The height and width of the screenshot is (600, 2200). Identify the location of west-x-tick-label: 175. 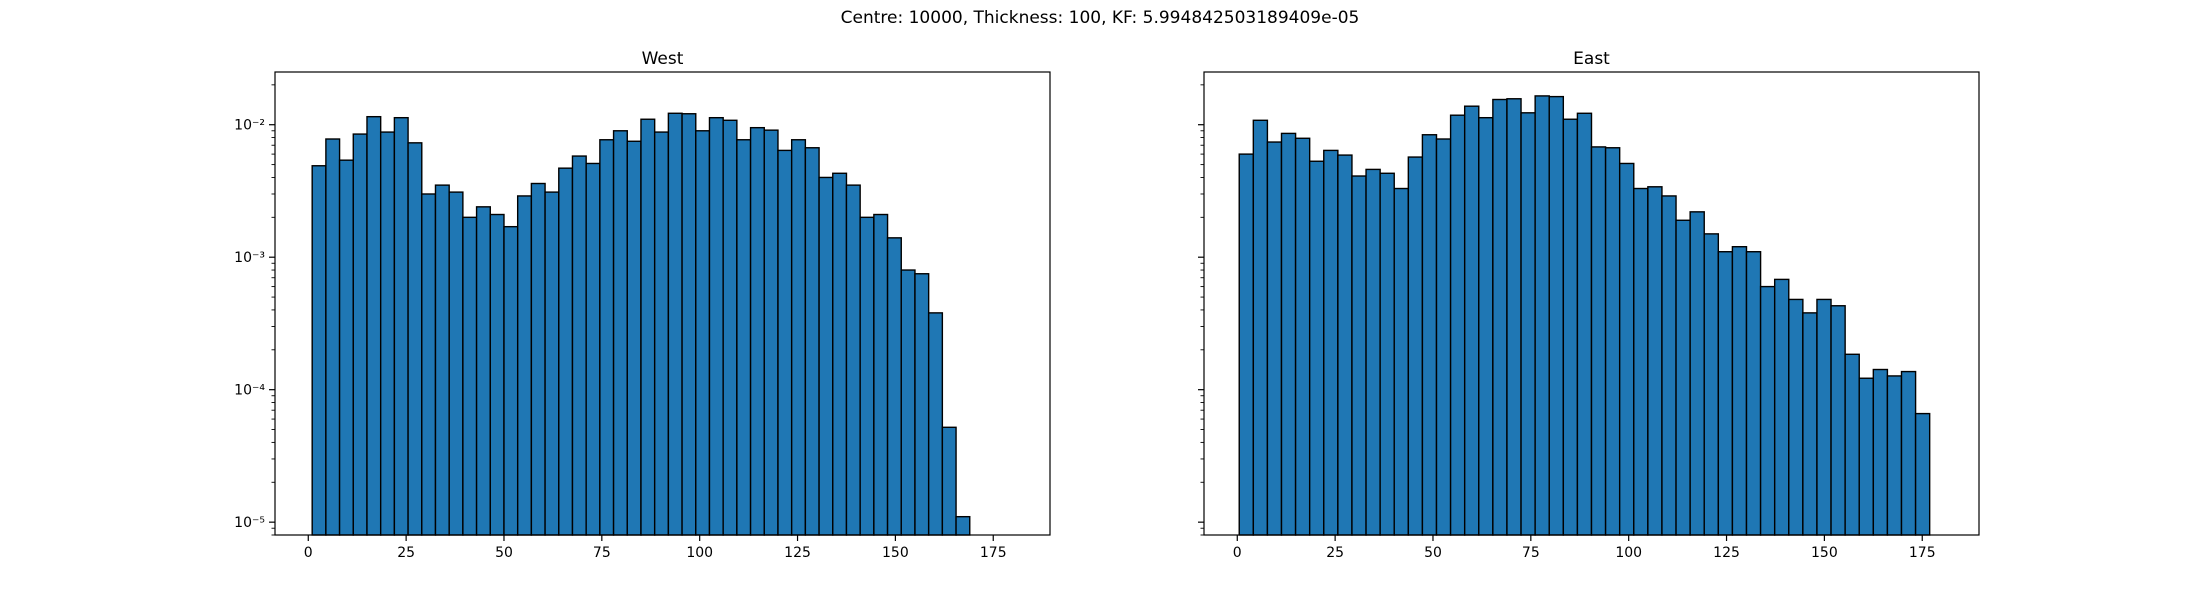
(993, 553).